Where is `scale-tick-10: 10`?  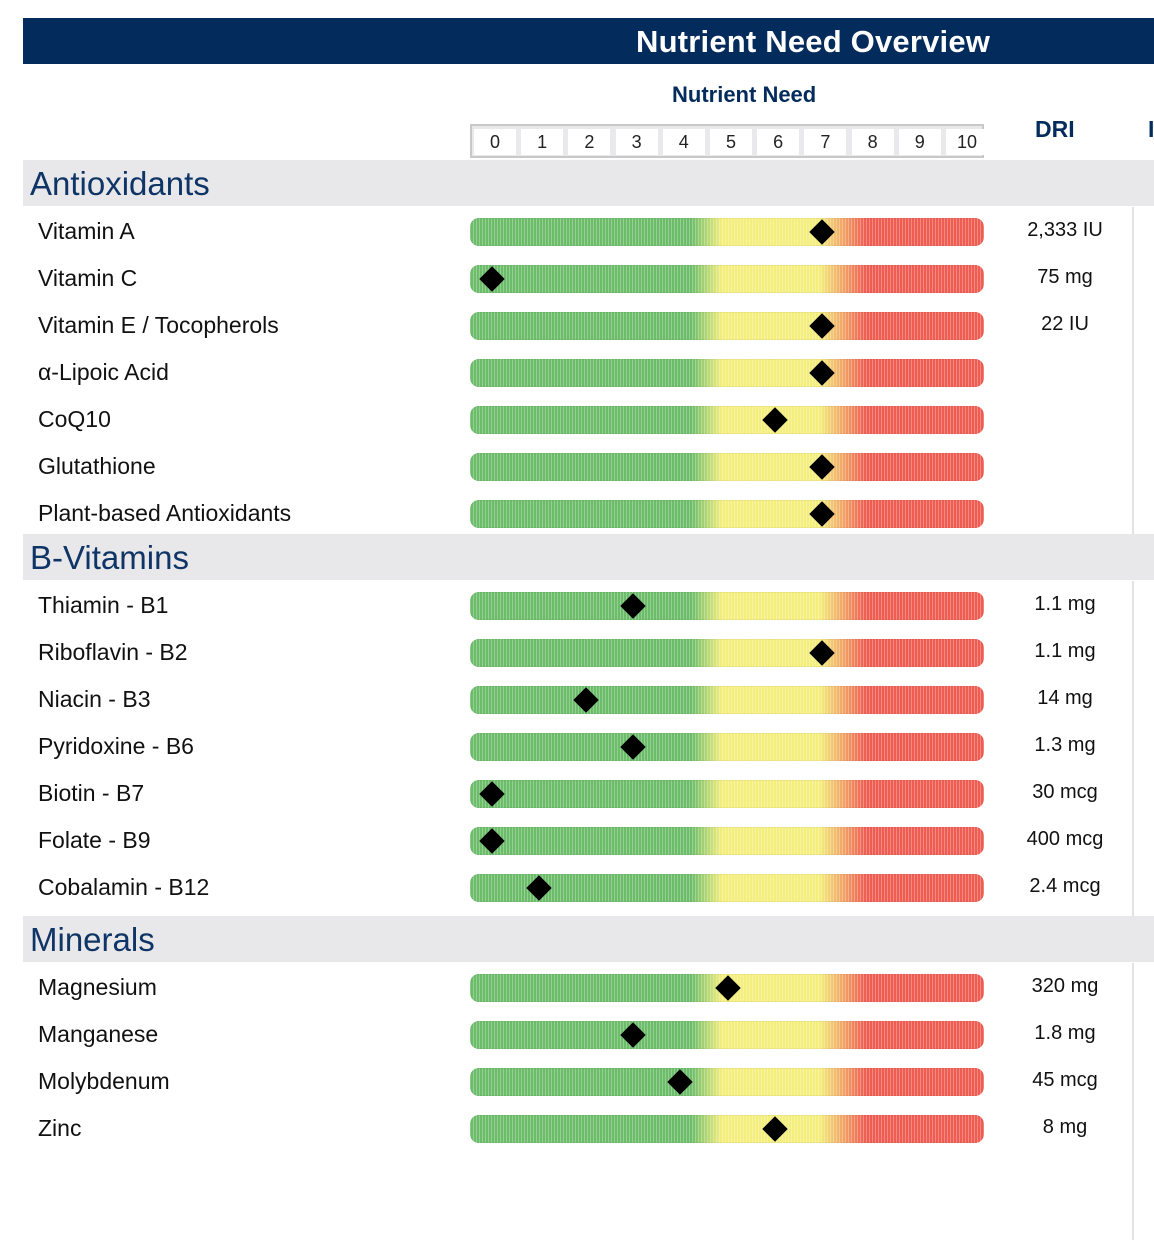 scale-tick-10: 10 is located at coordinates (967, 142).